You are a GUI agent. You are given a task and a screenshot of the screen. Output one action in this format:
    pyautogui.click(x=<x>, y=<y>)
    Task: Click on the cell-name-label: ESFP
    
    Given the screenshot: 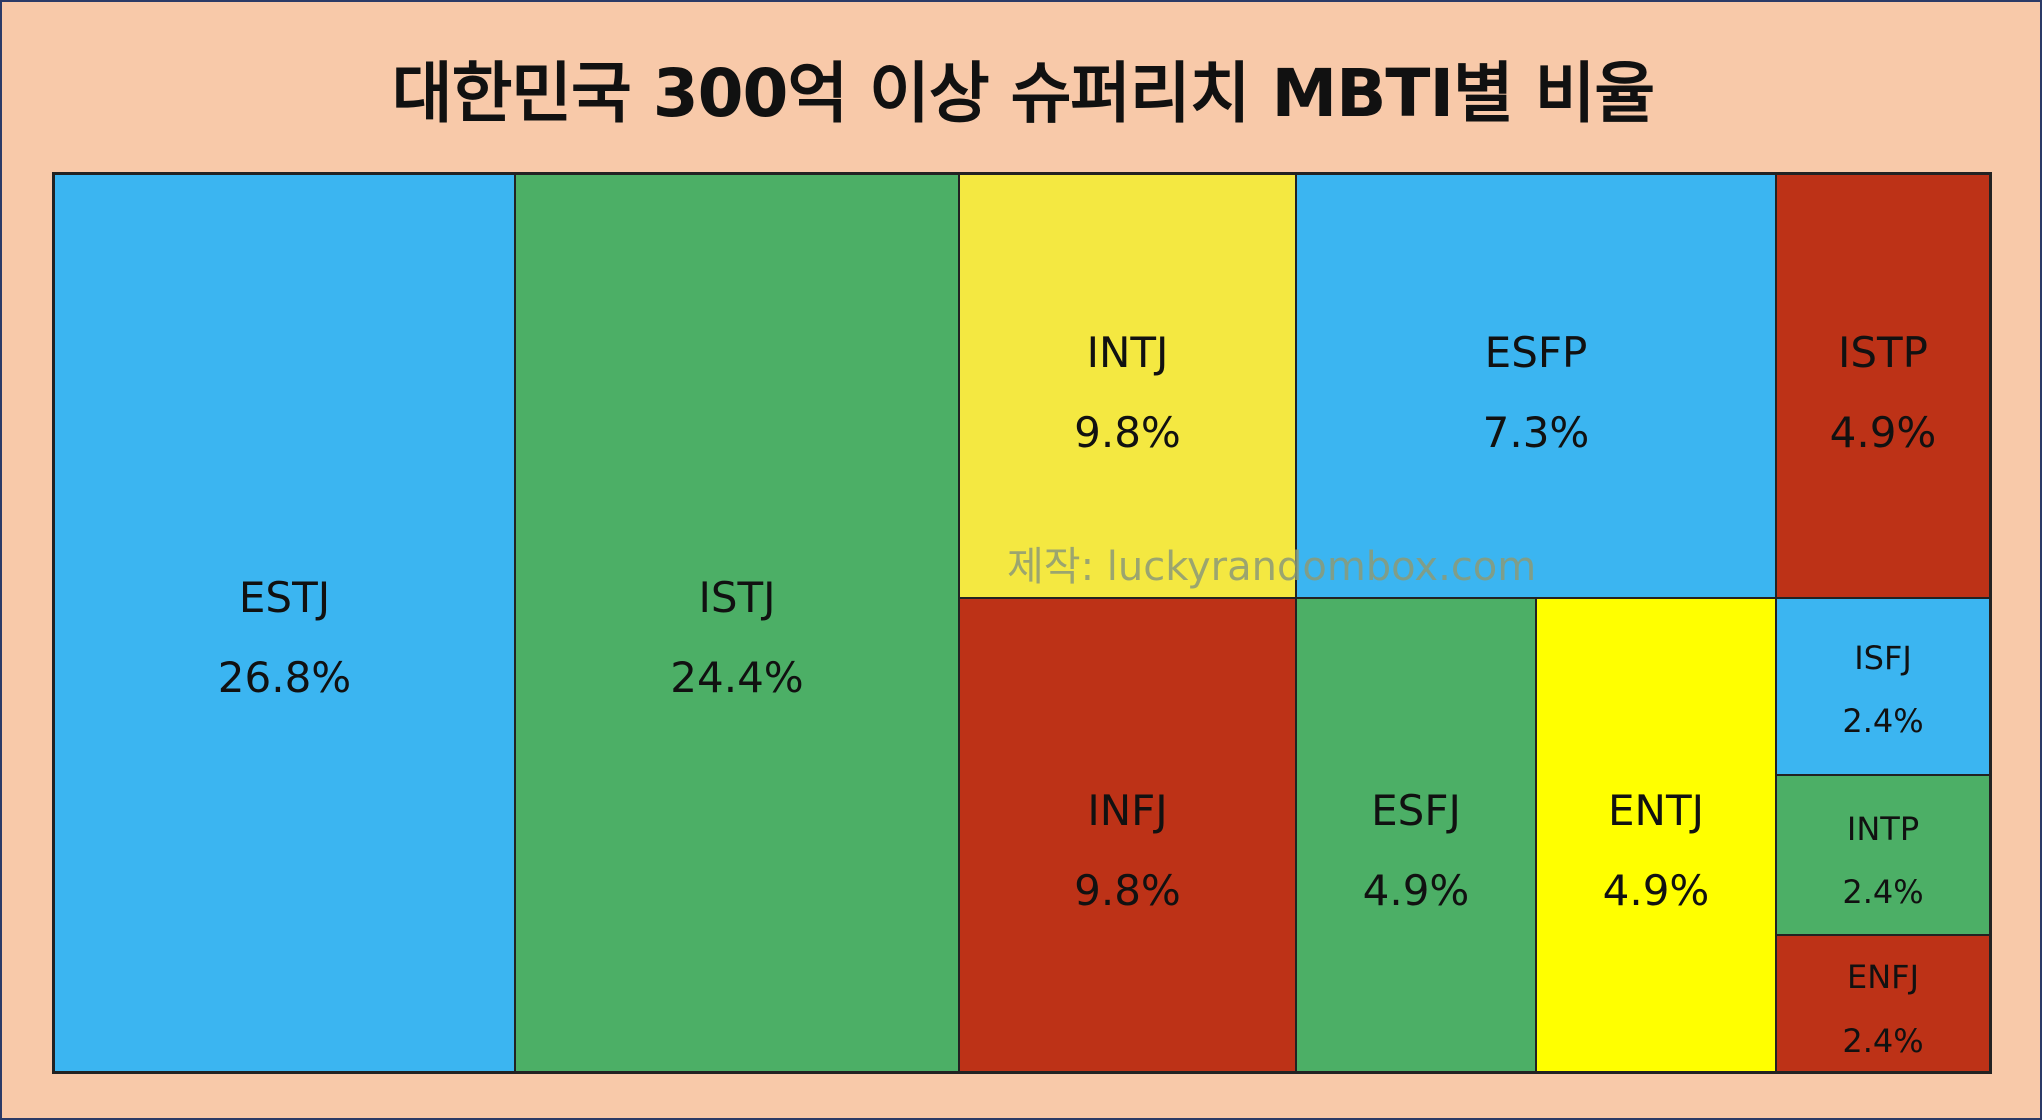 What is the action you would take?
    pyautogui.click(x=1536, y=352)
    